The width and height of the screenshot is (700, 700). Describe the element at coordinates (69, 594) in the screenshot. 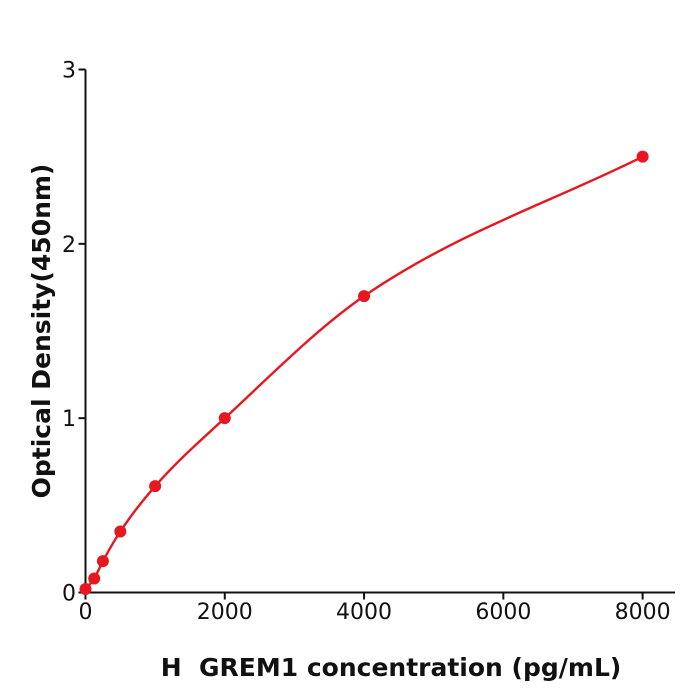

I see `y-tick-label: 0` at that location.